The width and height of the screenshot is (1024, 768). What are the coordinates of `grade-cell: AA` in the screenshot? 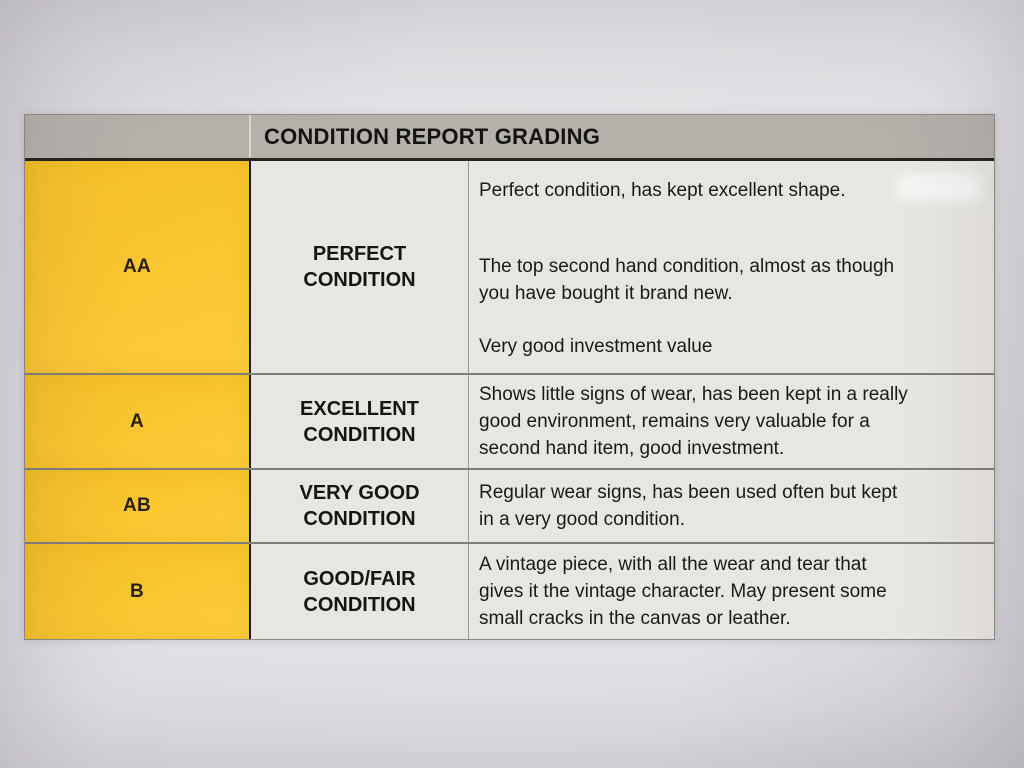 It's located at (138, 267).